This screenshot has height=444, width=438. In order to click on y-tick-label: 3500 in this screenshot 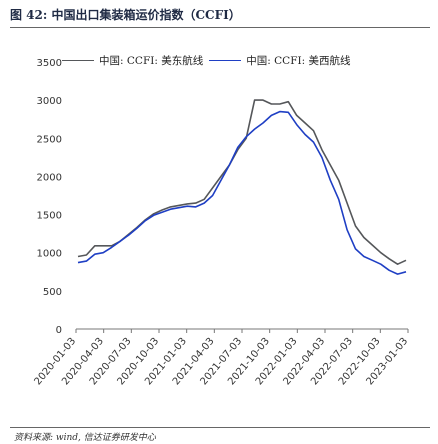, I will do `click(49, 63)`.